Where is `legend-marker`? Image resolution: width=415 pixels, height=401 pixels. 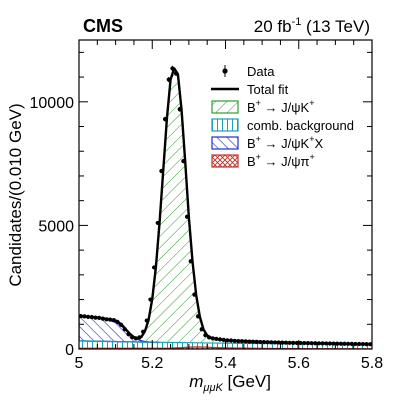
legend-marker is located at coordinates (225, 71).